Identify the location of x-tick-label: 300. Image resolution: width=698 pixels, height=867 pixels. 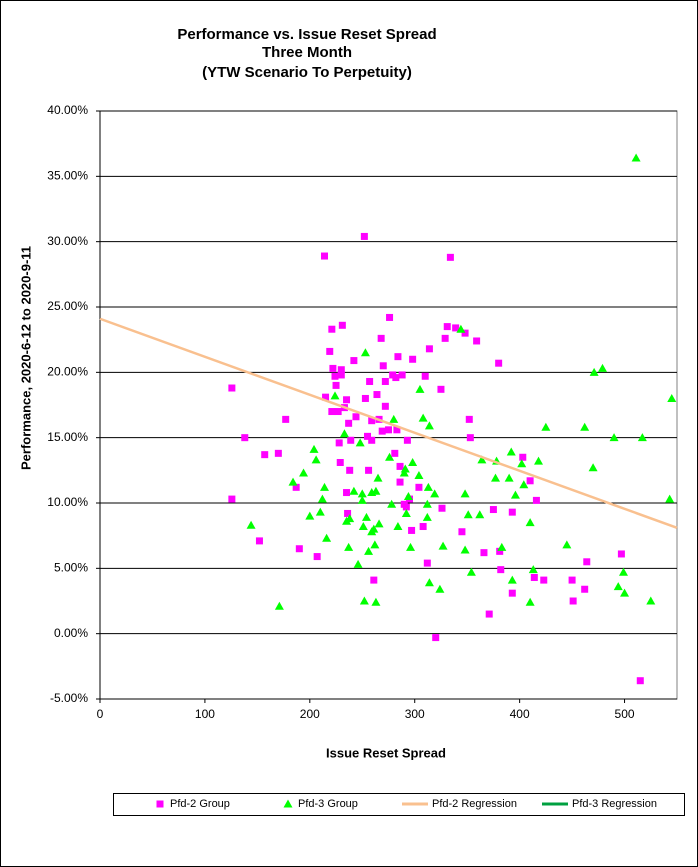
(415, 714).